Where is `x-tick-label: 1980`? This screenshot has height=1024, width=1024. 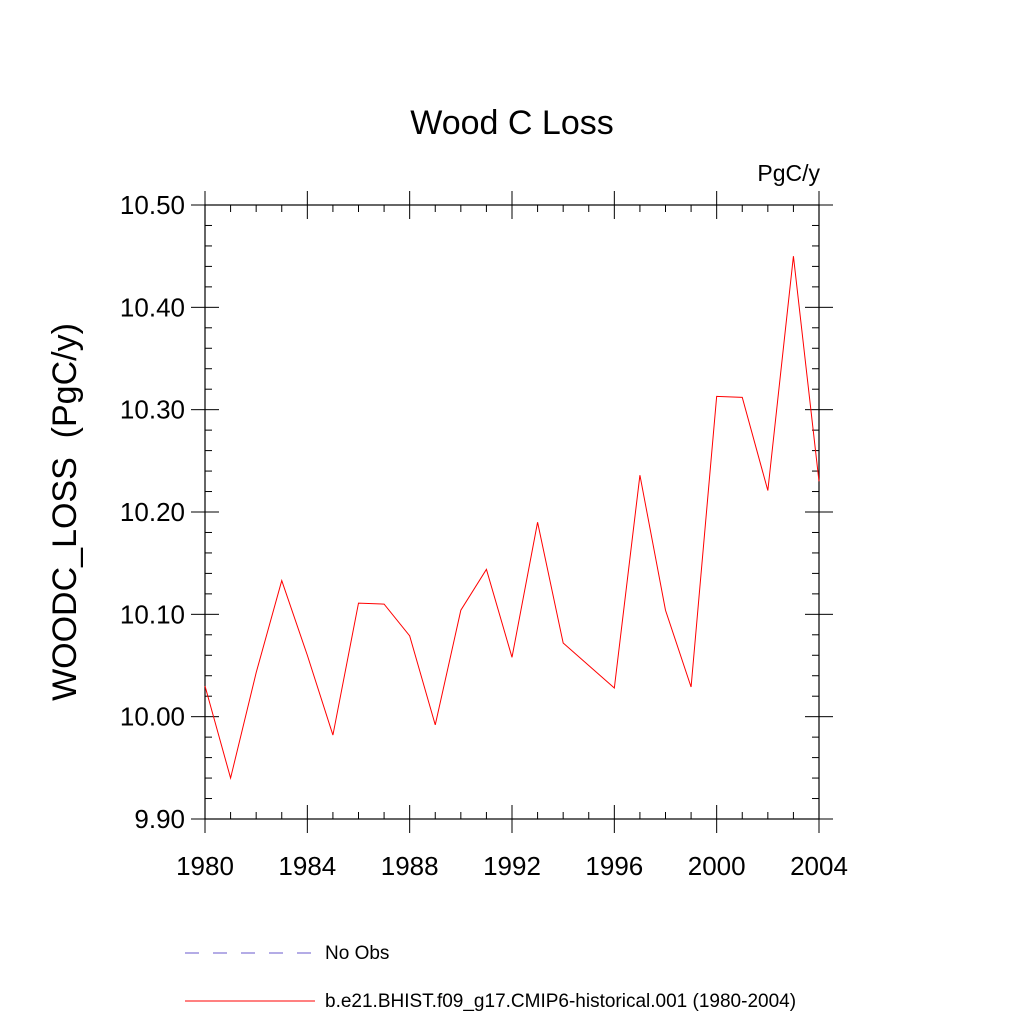
x-tick-label: 1980 is located at coordinates (205, 866).